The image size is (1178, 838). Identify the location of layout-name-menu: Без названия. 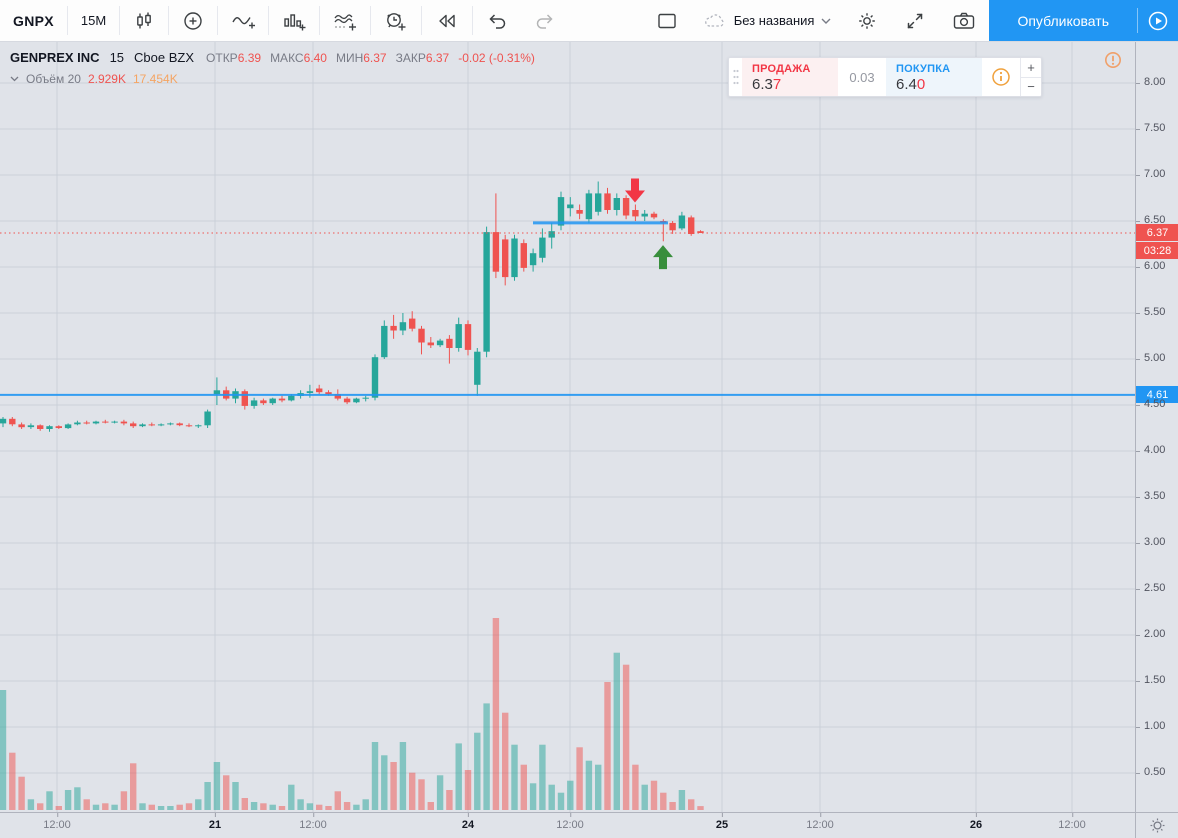
(767, 20).